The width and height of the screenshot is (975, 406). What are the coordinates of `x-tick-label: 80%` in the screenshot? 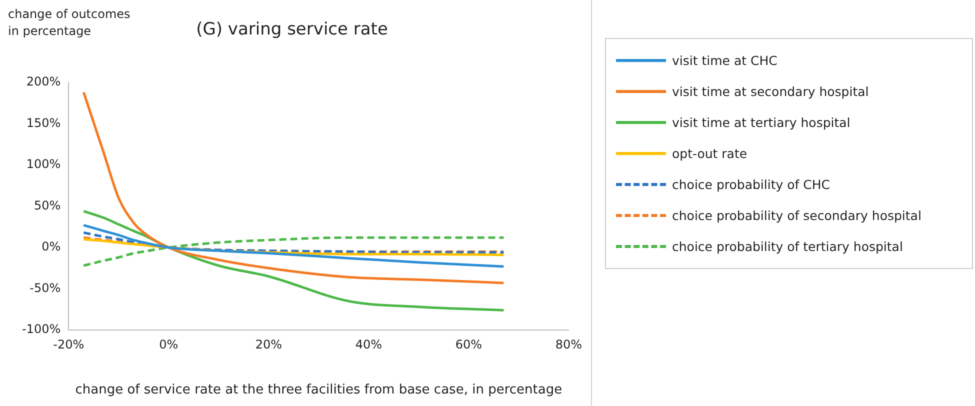 It's located at (568, 344).